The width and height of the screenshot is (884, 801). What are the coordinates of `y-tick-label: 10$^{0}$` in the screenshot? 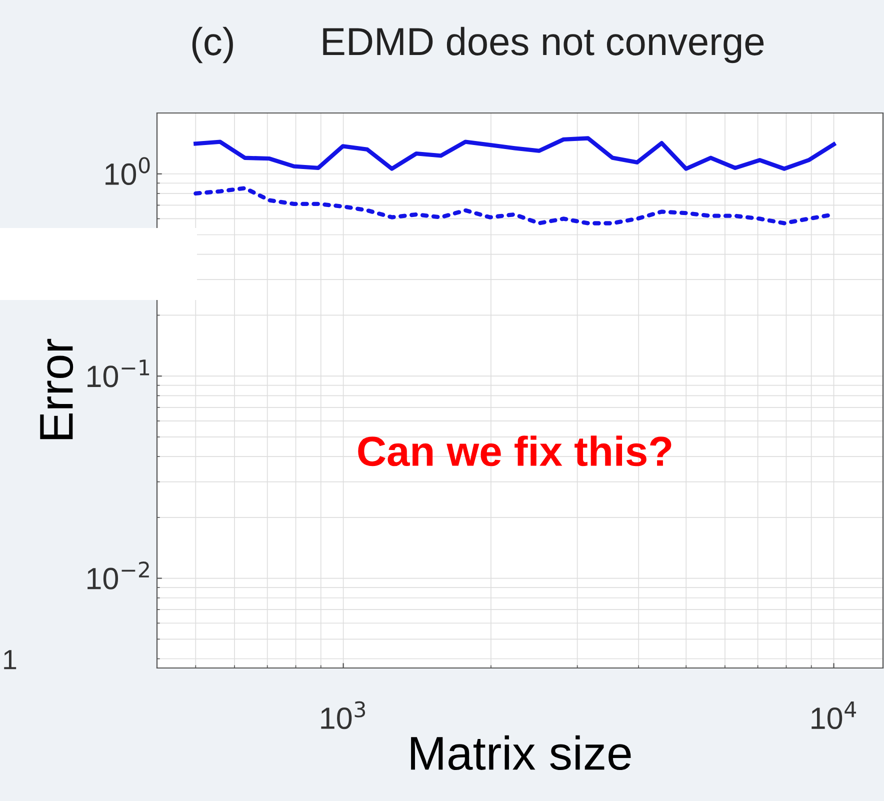 It's located at (128, 171).